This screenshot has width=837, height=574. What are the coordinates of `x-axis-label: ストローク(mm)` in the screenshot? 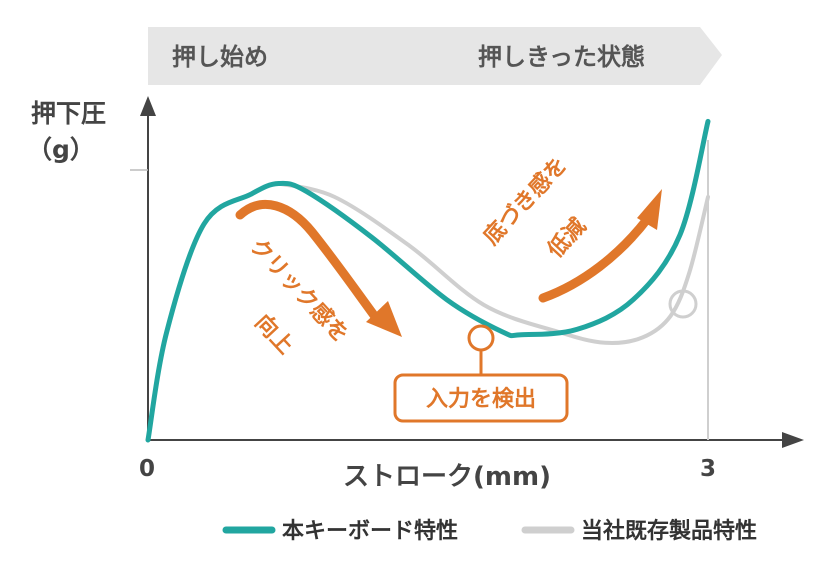 It's located at (447, 477).